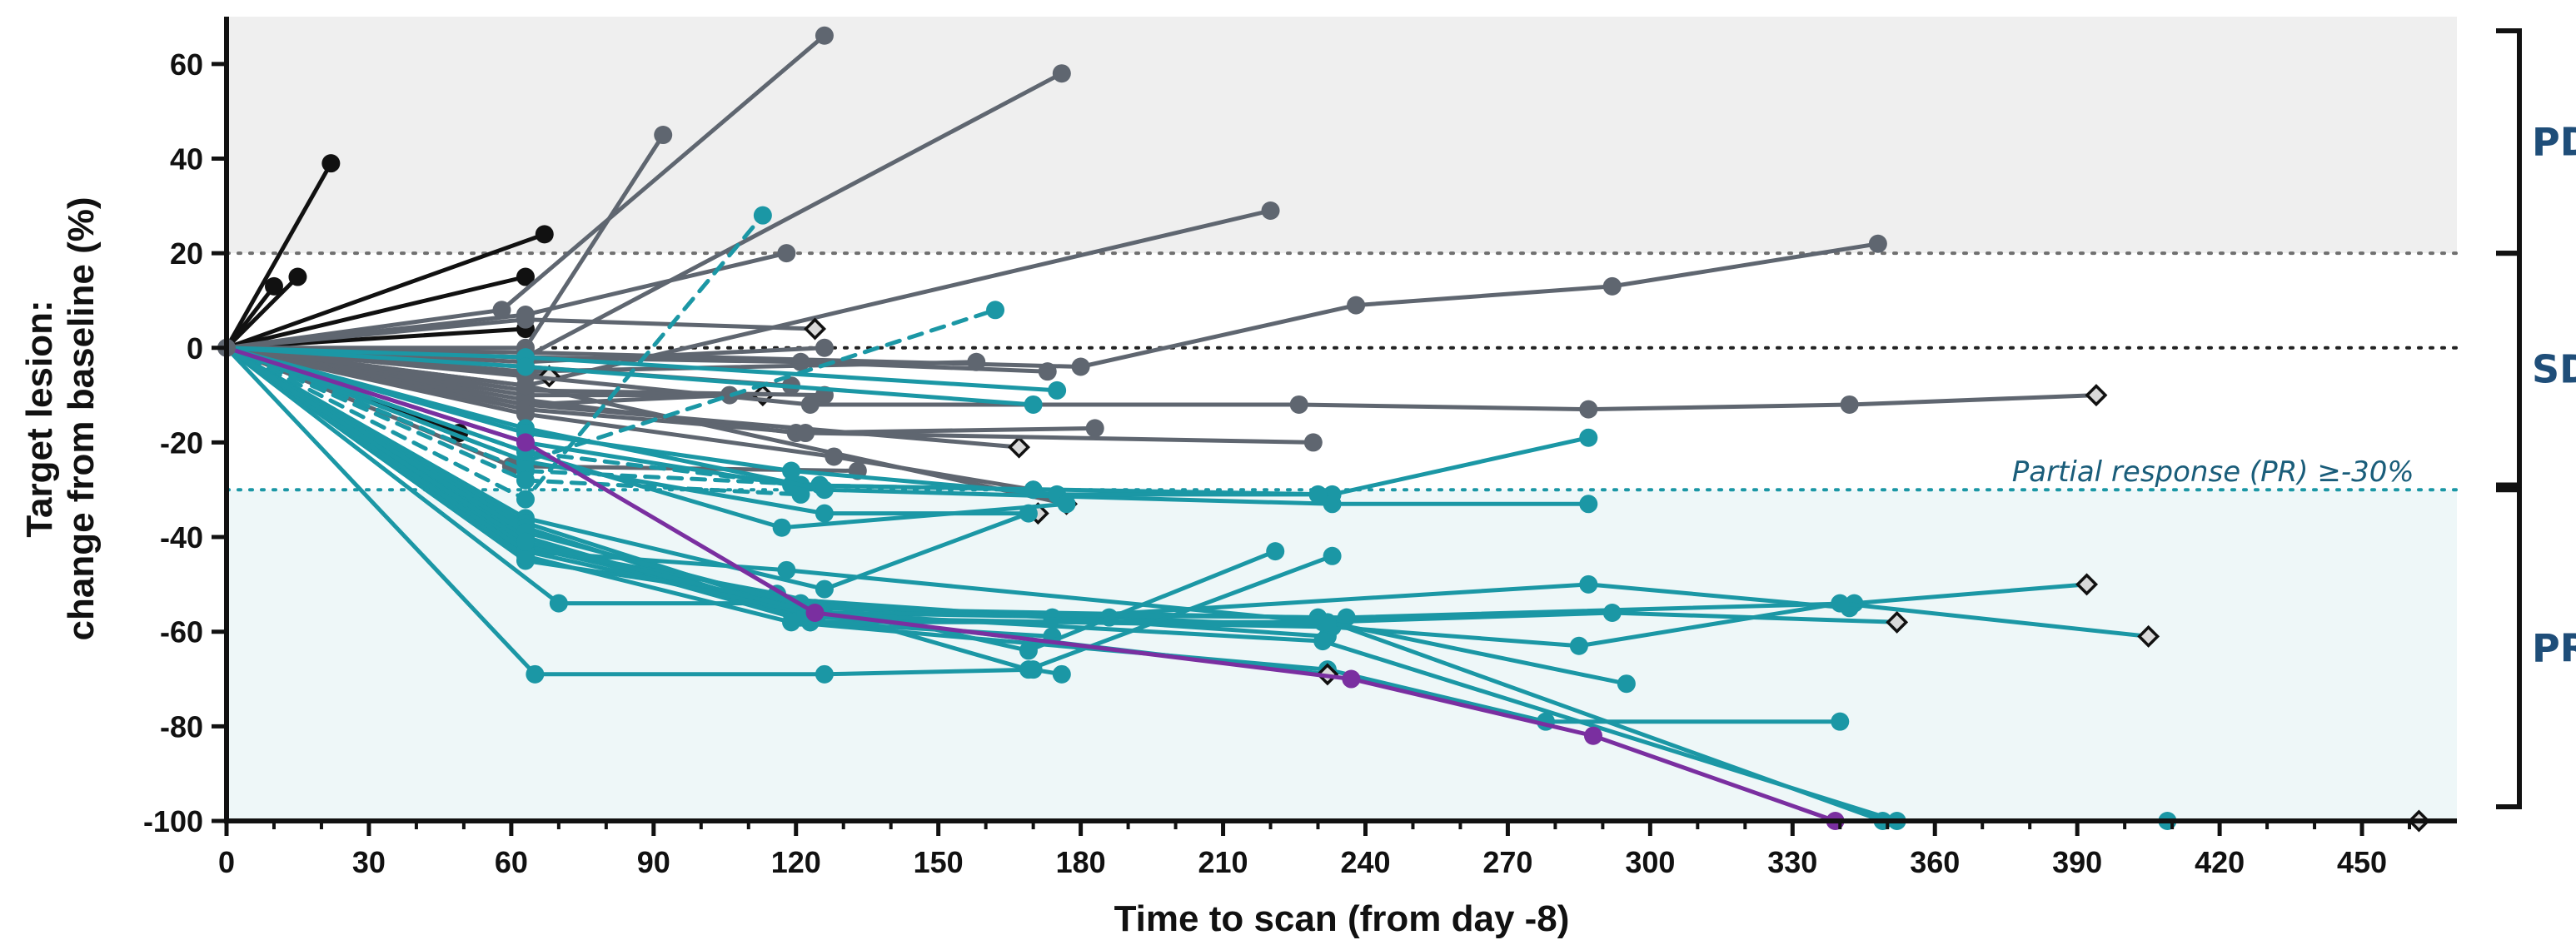 The height and width of the screenshot is (945, 2576). What do you see at coordinates (181, 442) in the screenshot?
I see `y-tick-label: -20` at bounding box center [181, 442].